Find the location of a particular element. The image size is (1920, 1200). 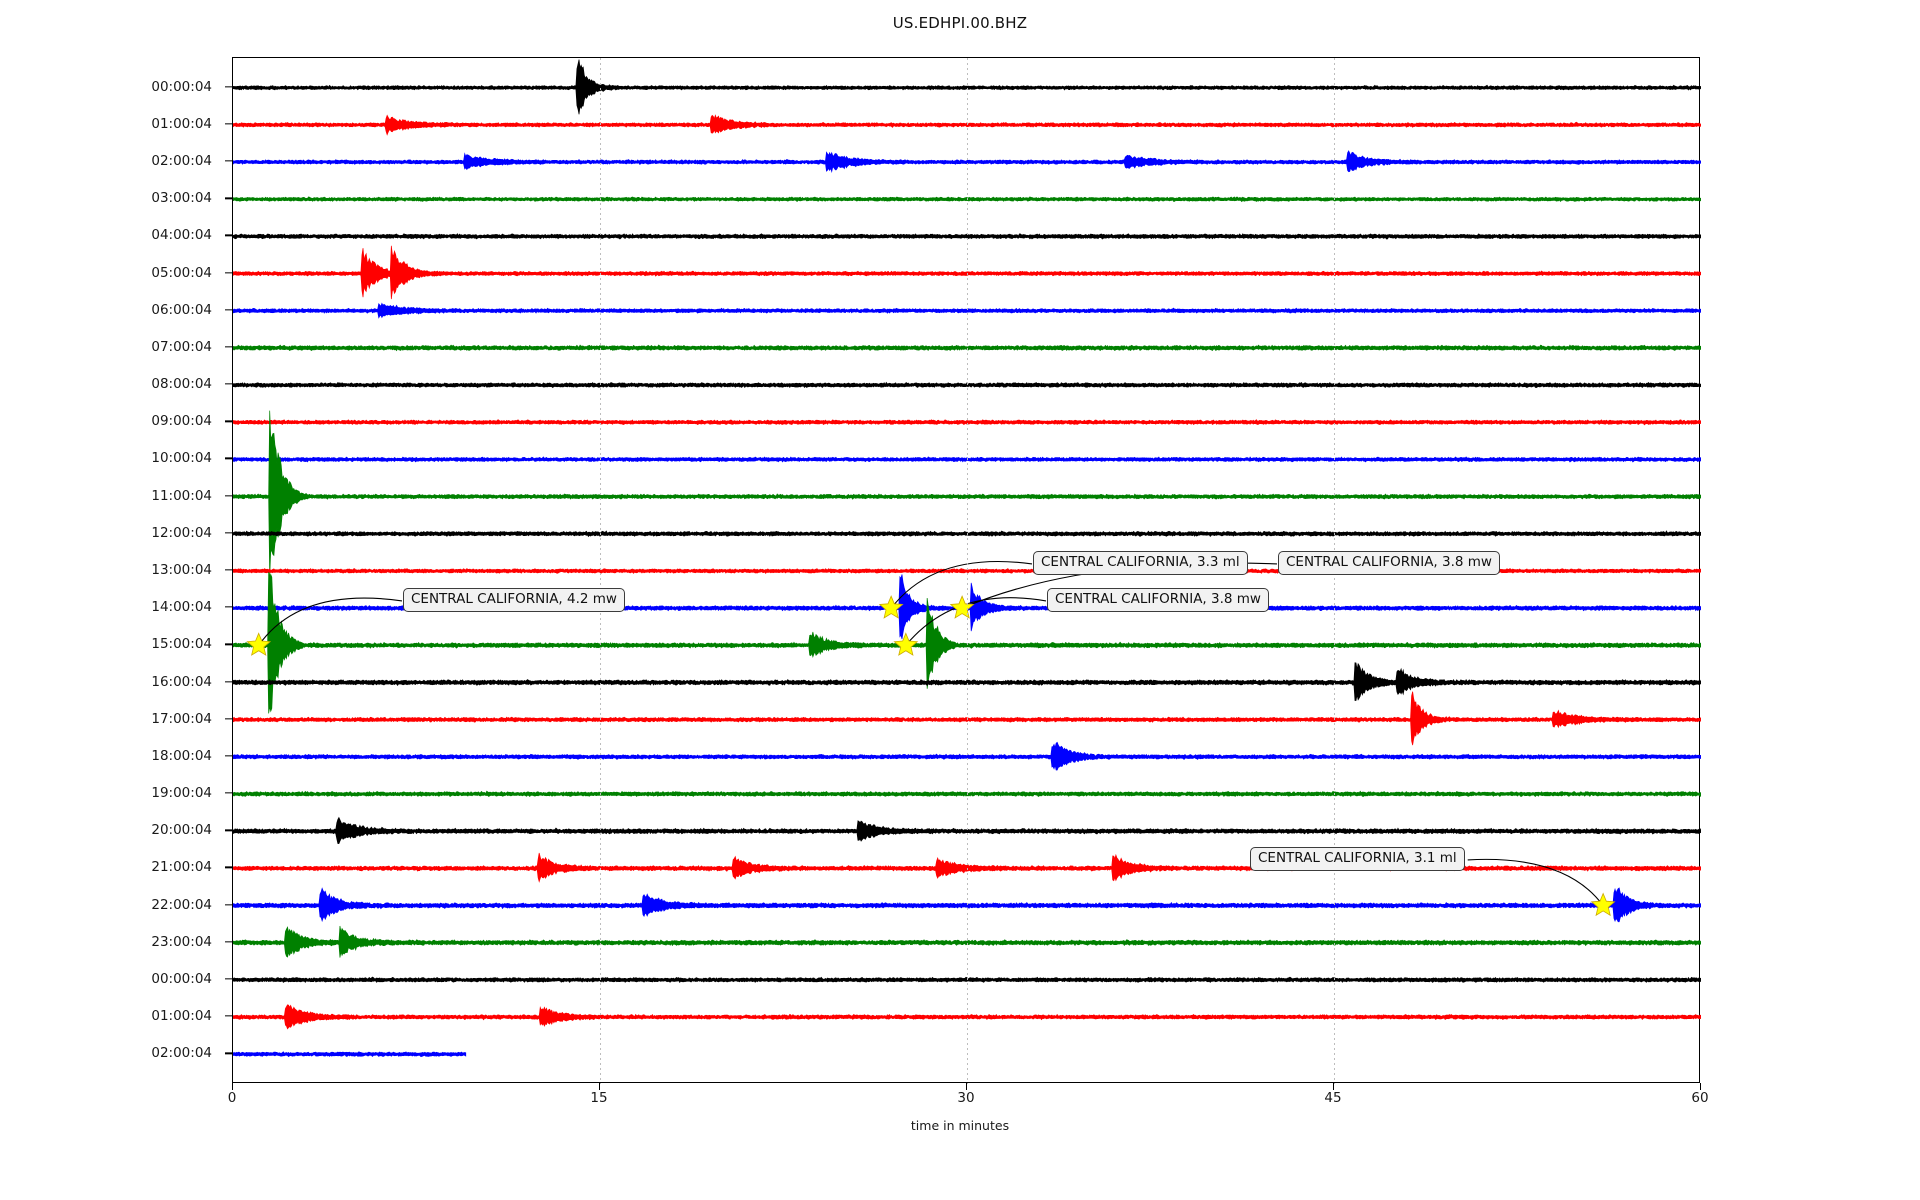

anno-3-8-mw-upper: CENTRAL CALIFORNIA, 3.8 mw is located at coordinates (1158, 600).